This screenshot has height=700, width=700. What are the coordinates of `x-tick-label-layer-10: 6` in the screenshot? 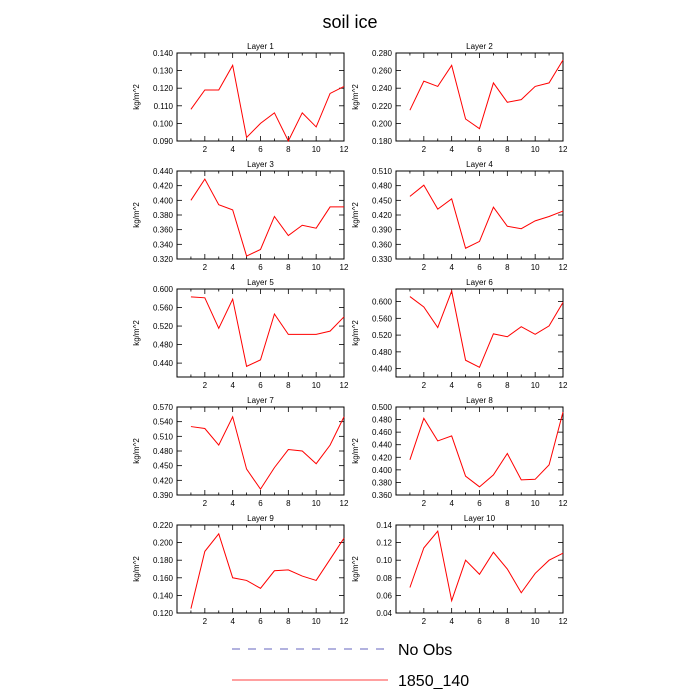 It's located at (479, 621).